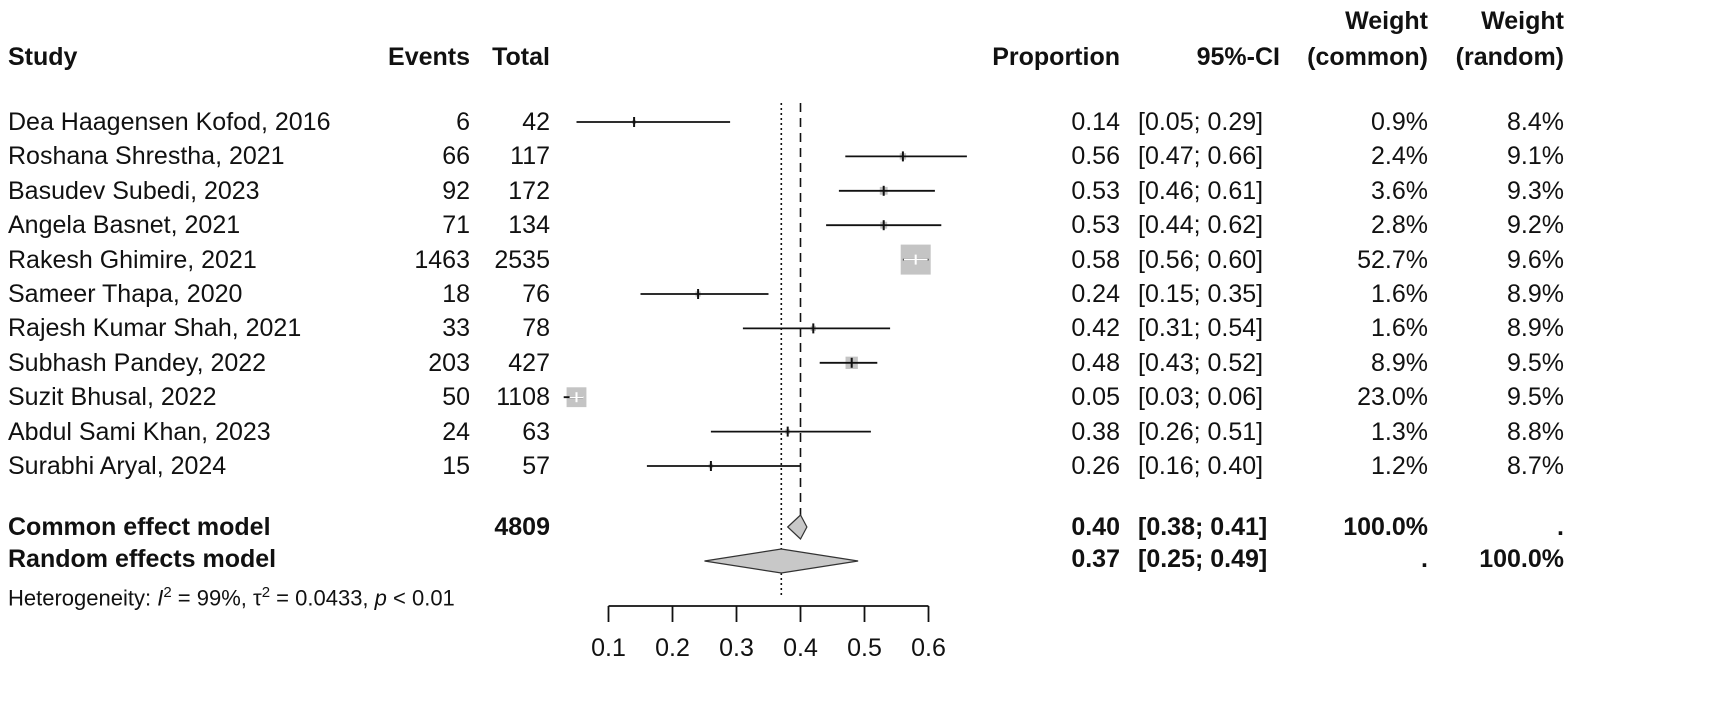 This screenshot has width=1713, height=709. I want to click on study-weight-random: 9.1%, so click(1535, 156).